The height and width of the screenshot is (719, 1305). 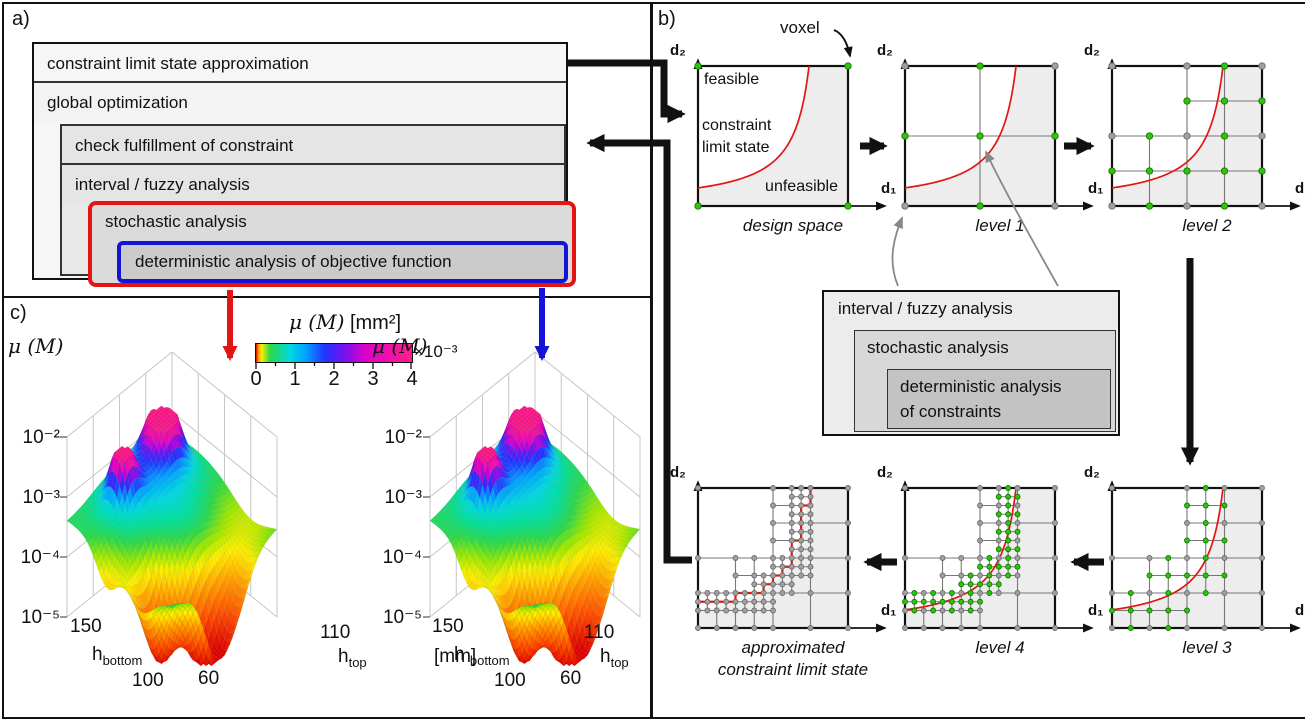 What do you see at coordinates (482, 656) in the screenshot?
I see `h-bottom-axis-label: h bottom` at bounding box center [482, 656].